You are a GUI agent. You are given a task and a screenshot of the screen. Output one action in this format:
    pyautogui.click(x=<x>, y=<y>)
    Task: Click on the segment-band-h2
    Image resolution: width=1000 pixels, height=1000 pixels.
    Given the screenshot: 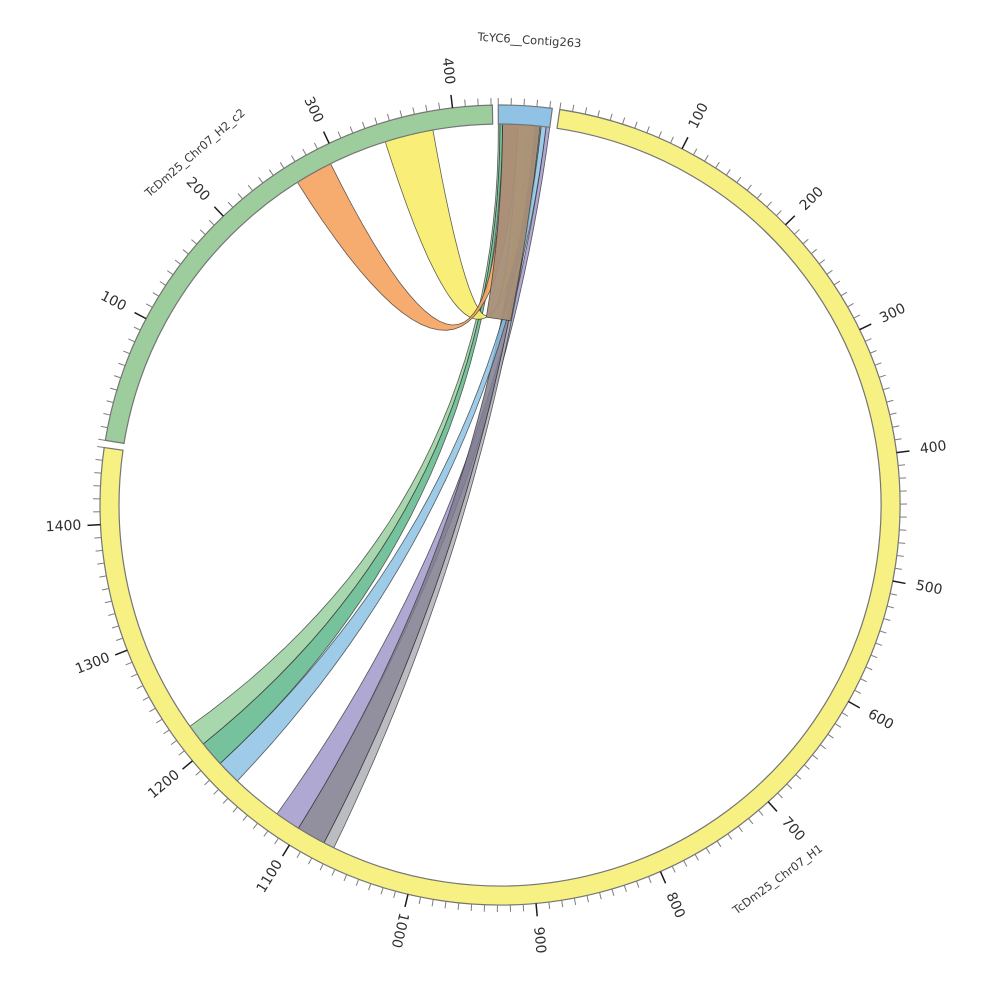 What is the action you would take?
    pyautogui.click(x=299, y=274)
    